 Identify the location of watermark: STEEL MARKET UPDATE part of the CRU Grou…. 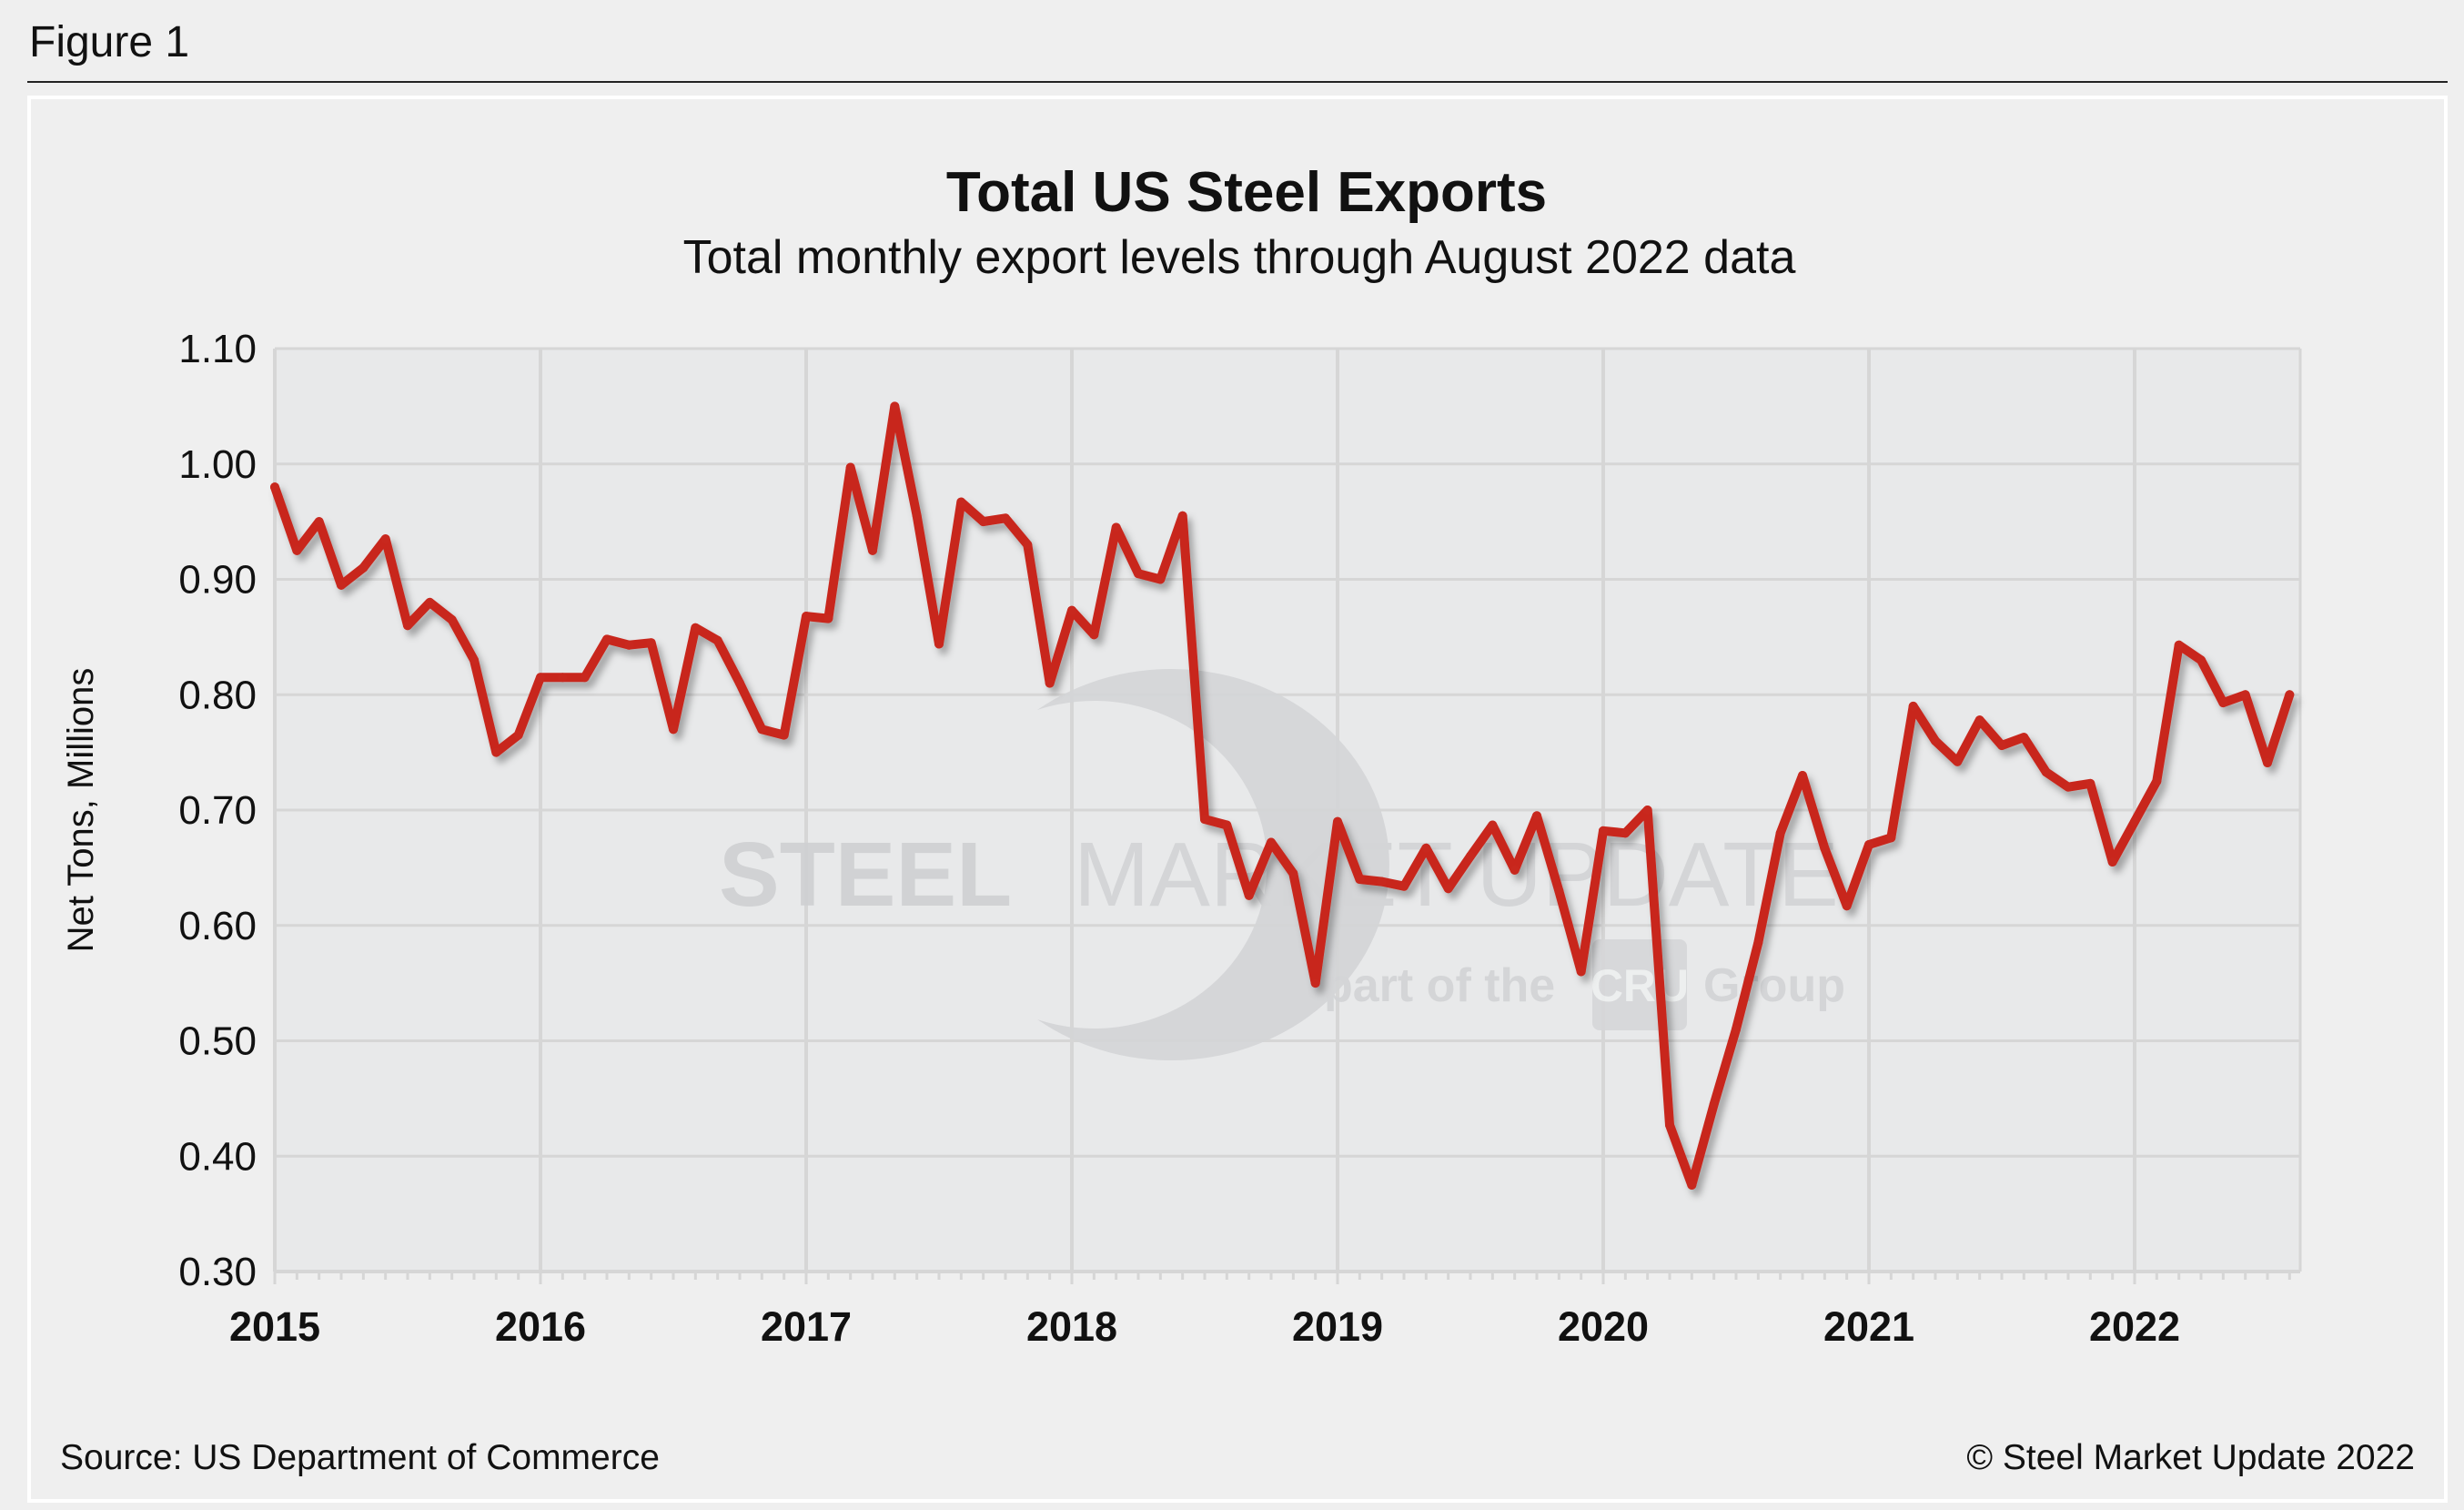
(1282, 865).